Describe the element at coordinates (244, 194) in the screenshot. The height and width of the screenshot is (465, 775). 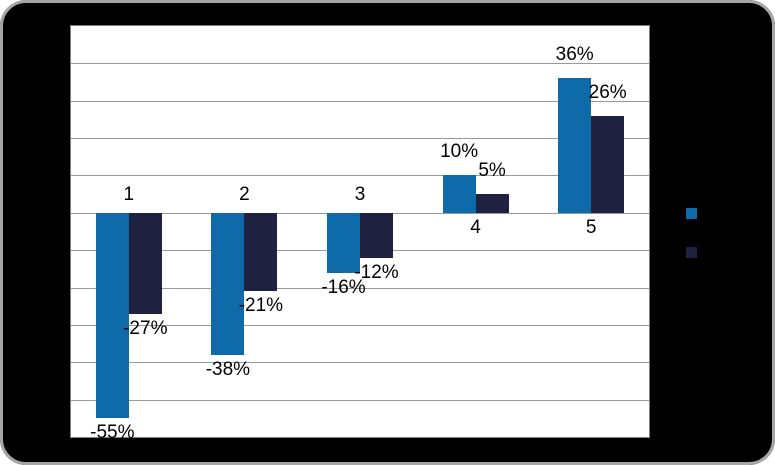
I see `x-axis-label: 2` at that location.